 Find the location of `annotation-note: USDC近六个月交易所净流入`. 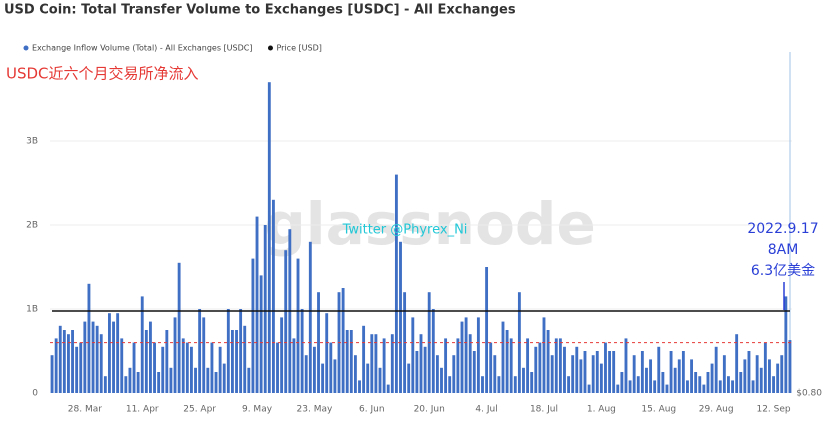

annotation-note: USDC近六个月交易所净流入 is located at coordinates (102, 74).